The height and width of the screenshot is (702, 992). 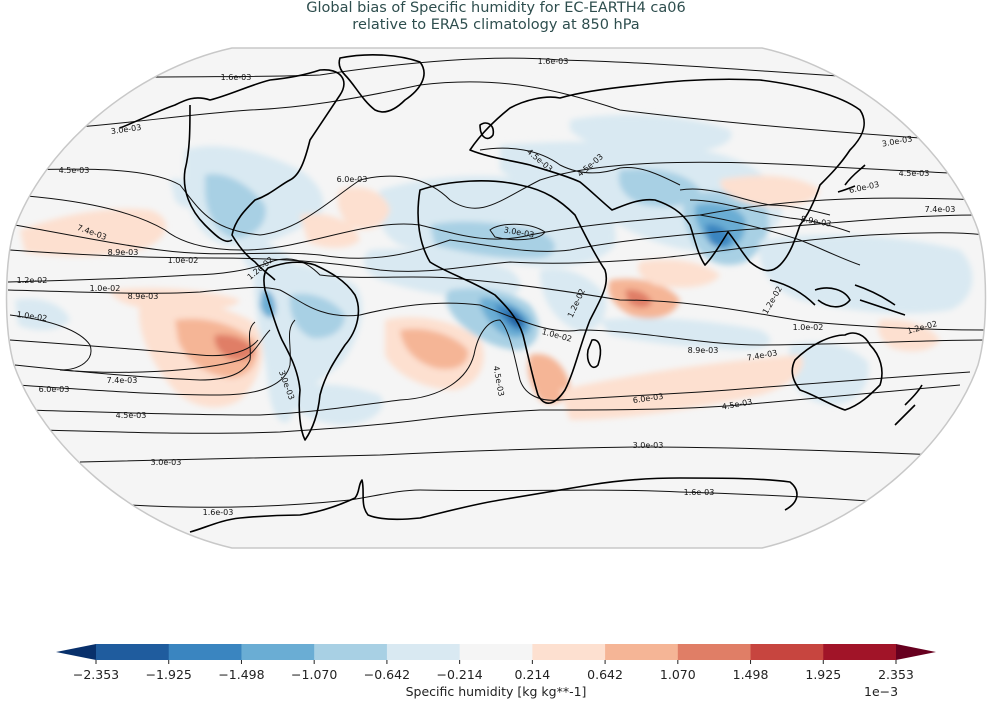 What do you see at coordinates (76, 652) in the screenshot?
I see `colorbar-under-arrow` at bounding box center [76, 652].